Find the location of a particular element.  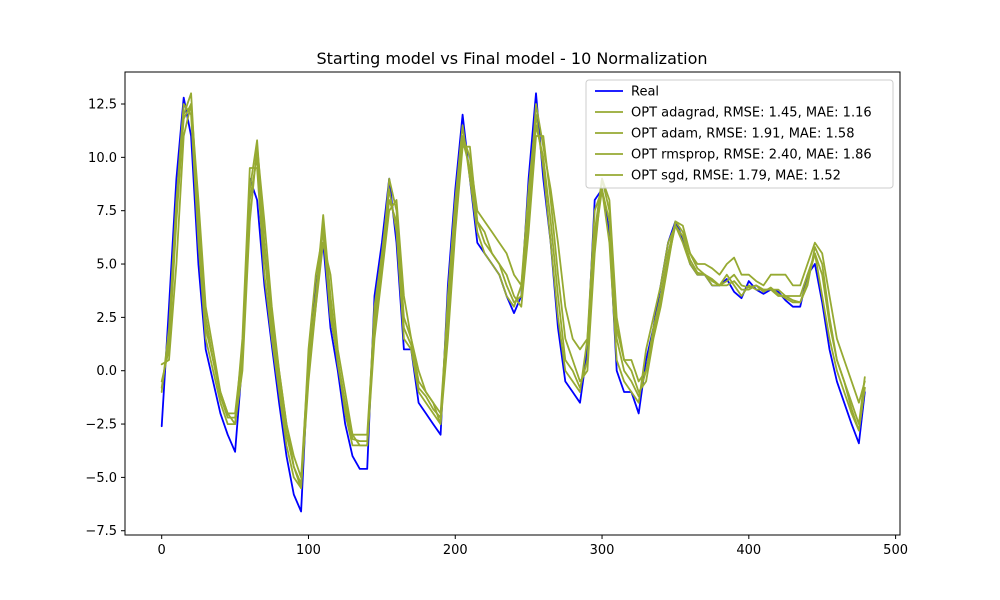

y-tick-label: 12.5 is located at coordinates (102, 105).